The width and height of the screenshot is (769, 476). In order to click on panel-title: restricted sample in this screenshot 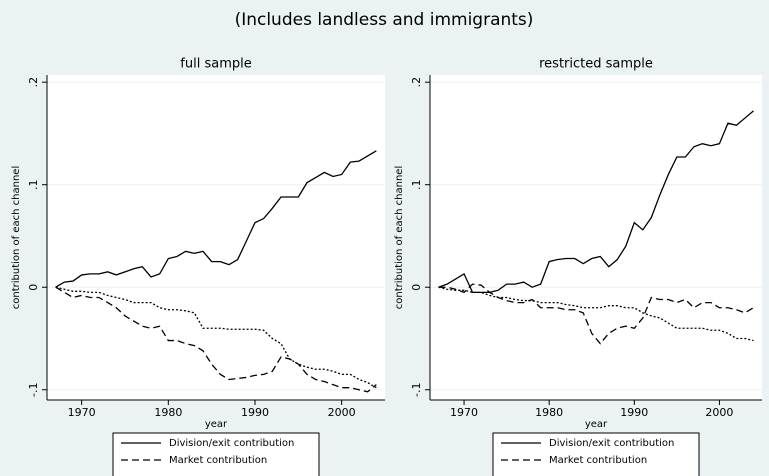, I will do `click(596, 64)`.